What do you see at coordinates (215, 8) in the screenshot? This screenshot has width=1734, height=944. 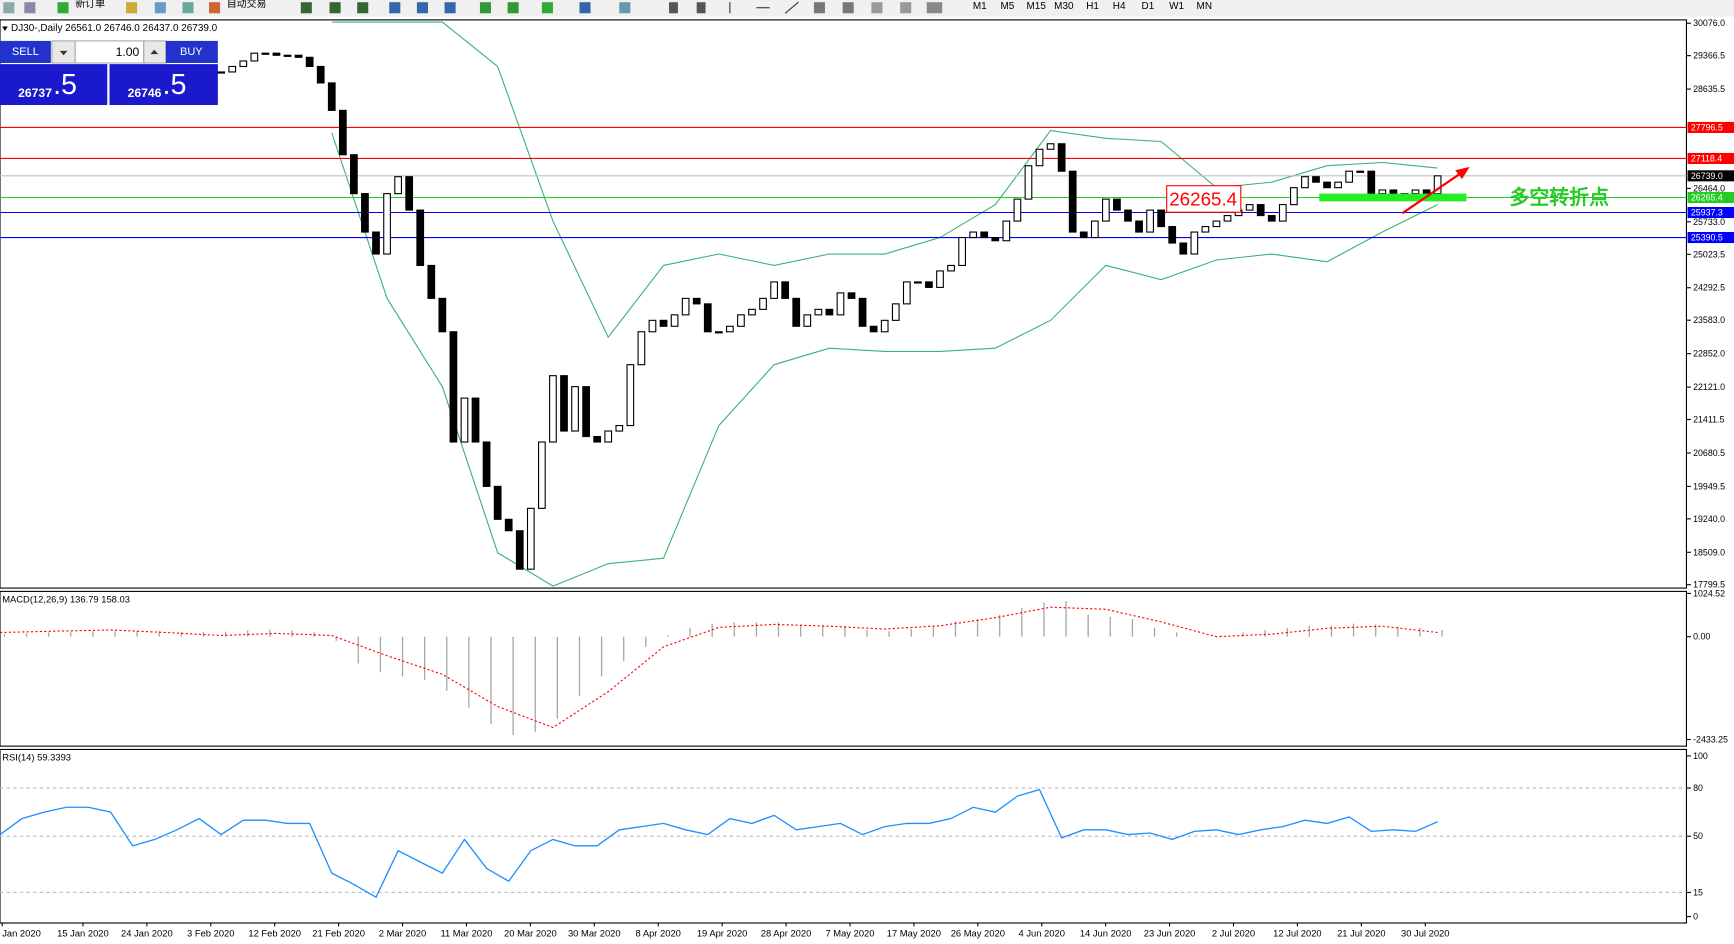 I see `auto-trading-icon` at bounding box center [215, 8].